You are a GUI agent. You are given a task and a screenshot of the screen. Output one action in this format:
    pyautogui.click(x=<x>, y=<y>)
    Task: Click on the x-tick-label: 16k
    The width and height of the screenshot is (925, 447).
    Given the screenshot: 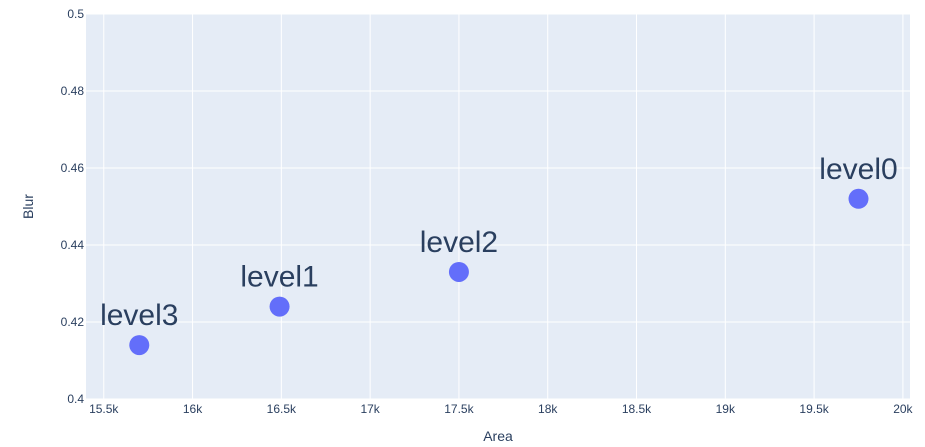 What is the action you would take?
    pyautogui.click(x=193, y=409)
    